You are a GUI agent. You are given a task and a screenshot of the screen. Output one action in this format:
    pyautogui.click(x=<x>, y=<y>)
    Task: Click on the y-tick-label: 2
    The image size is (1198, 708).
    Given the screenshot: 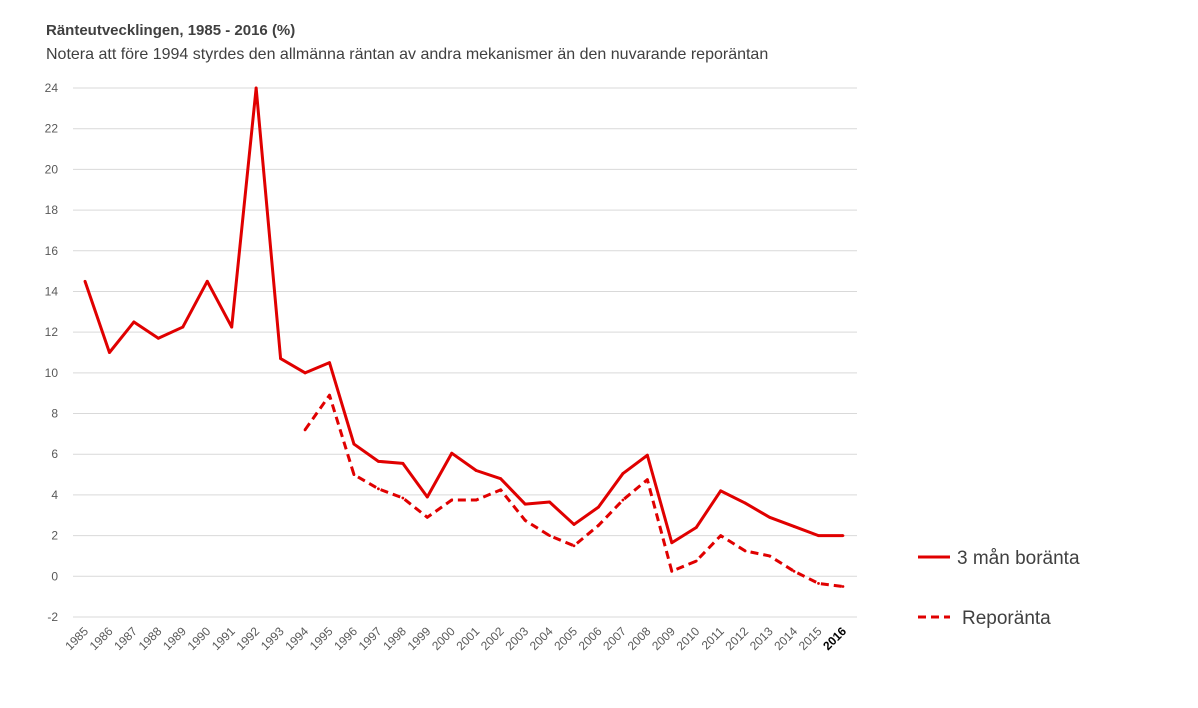 What is the action you would take?
    pyautogui.click(x=54, y=536)
    